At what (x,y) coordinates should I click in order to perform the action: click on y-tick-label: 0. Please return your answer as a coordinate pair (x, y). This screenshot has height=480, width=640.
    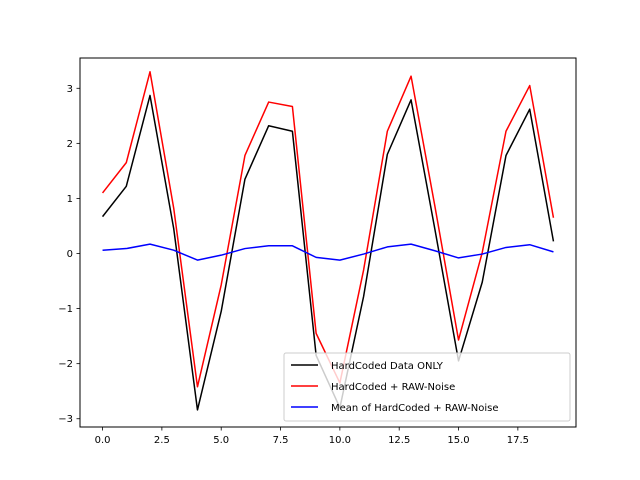
    Looking at the image, I should click on (70, 254).